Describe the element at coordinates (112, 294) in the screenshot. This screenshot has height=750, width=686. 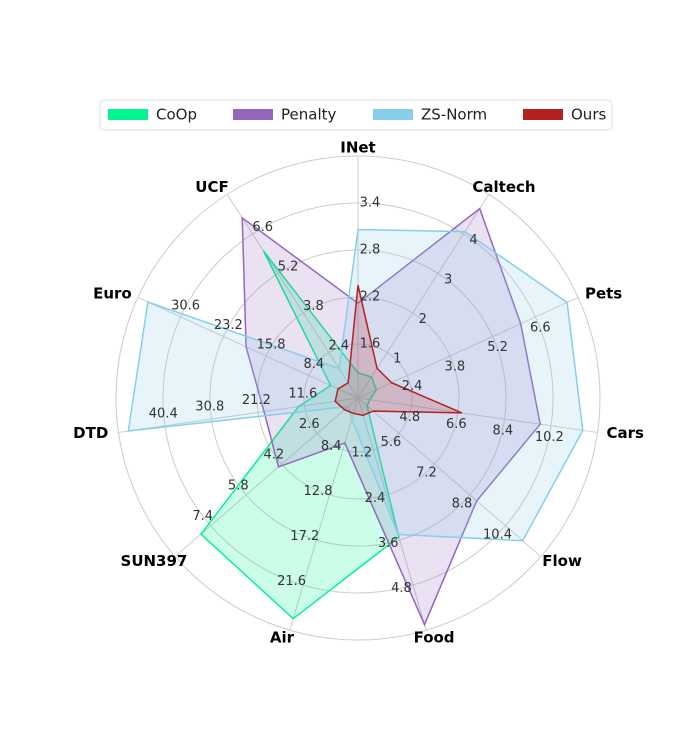
I see `axis-label: Euro` at that location.